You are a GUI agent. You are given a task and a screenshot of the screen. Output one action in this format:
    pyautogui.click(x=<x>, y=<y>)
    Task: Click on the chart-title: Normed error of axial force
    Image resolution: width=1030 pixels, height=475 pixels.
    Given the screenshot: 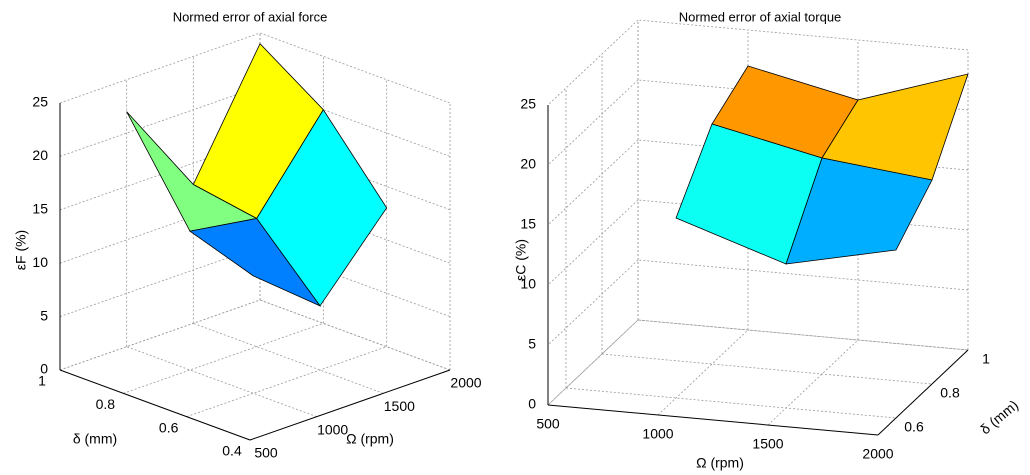 What is the action you would take?
    pyautogui.click(x=250, y=16)
    